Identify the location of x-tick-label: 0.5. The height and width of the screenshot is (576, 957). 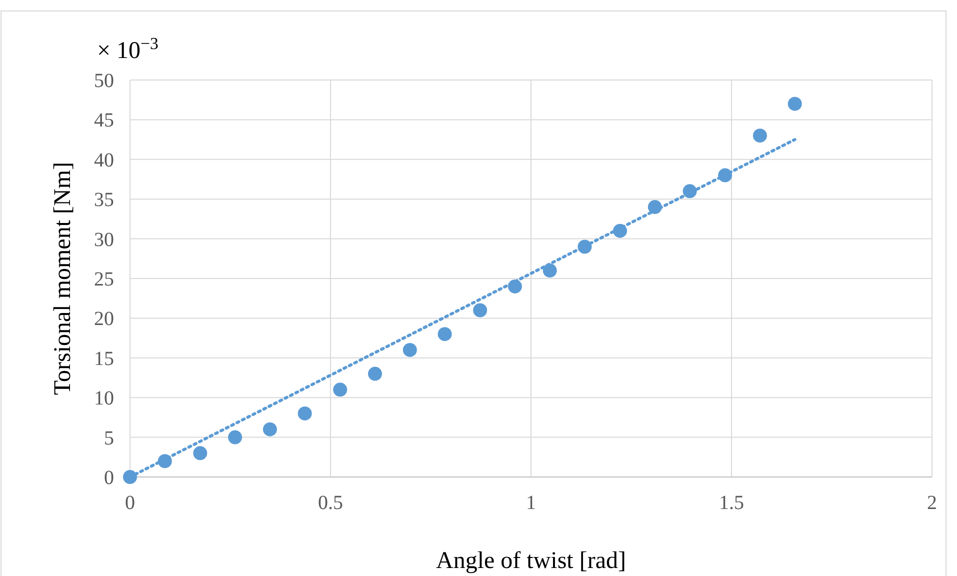
(330, 503).